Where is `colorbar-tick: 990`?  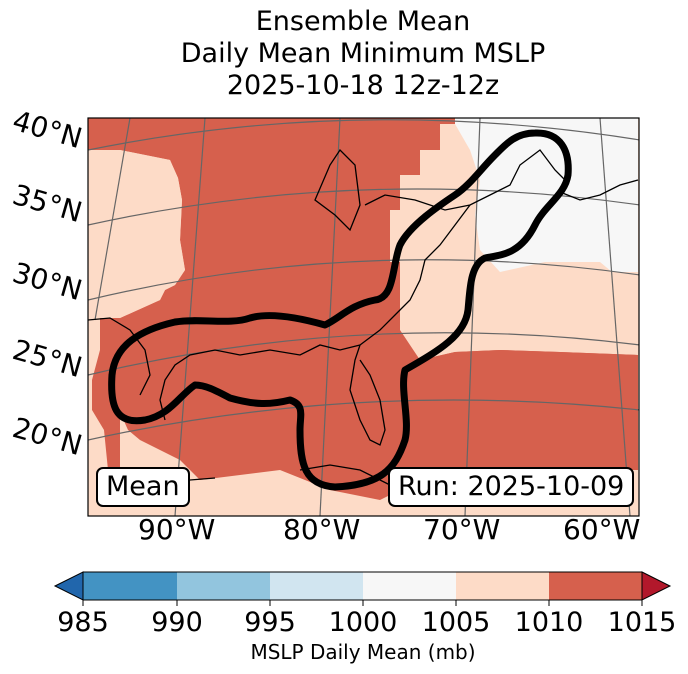 colorbar-tick: 990 is located at coordinates (177, 622).